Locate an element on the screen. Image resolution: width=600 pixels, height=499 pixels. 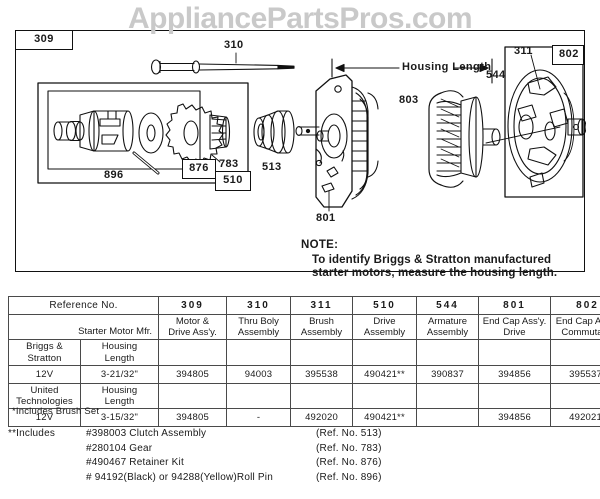
table-row-briggs-header: Briggs & Stratton Housing Length is located at coordinates (304, 352).